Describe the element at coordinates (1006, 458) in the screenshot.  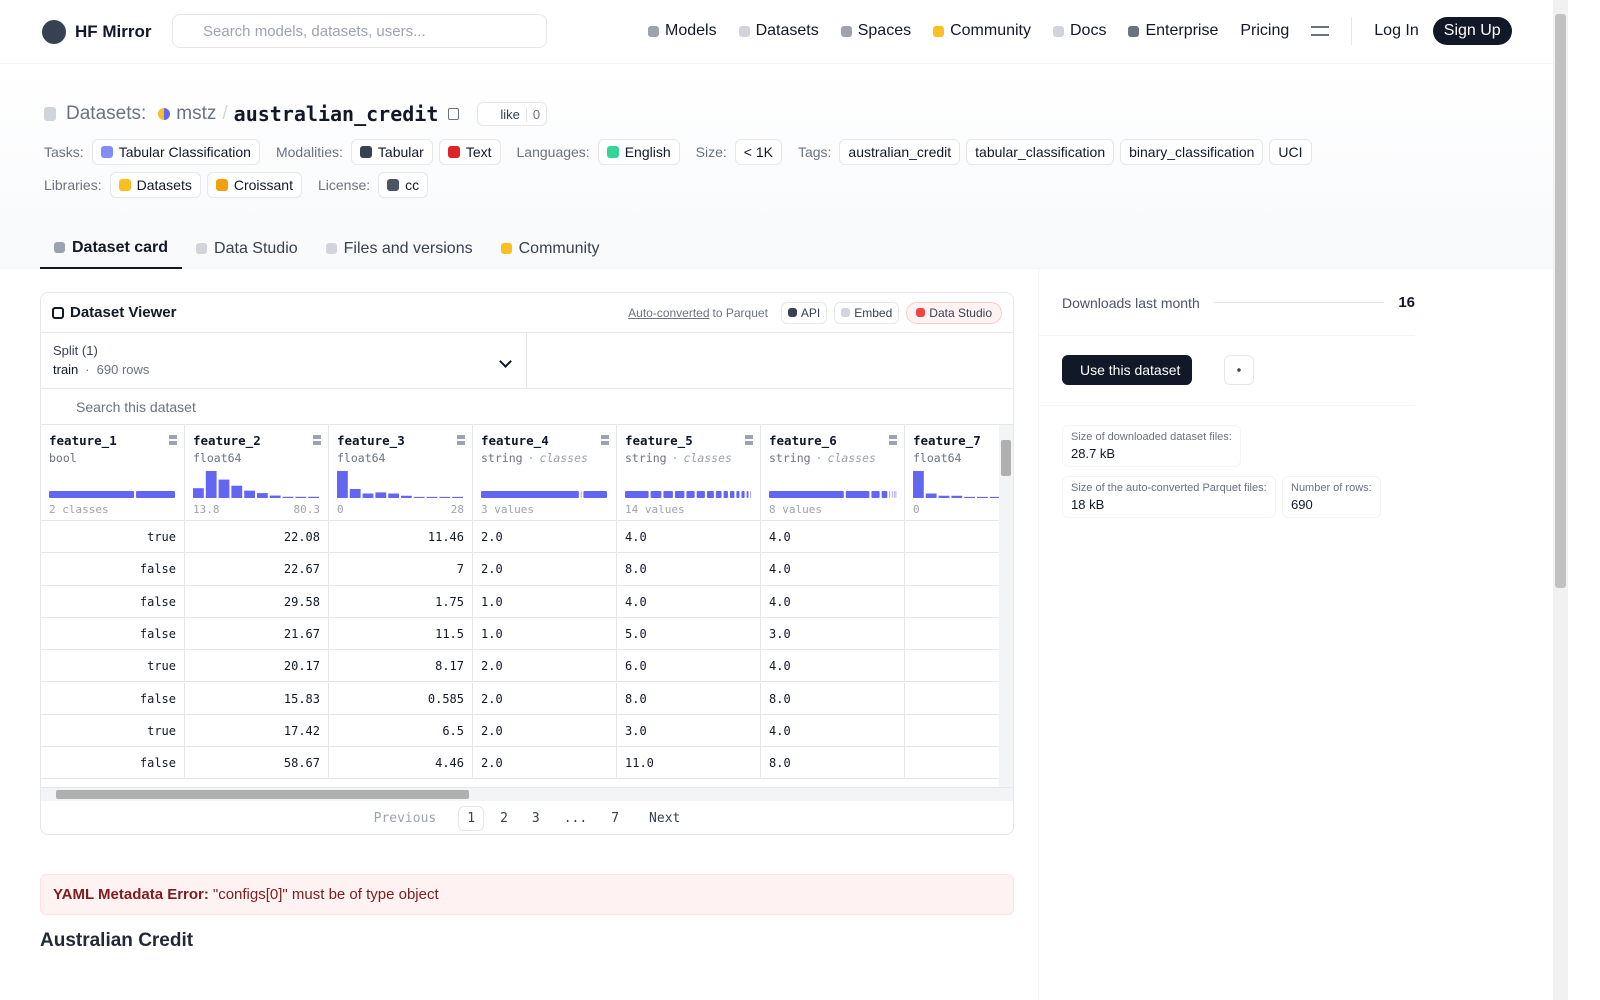
I see `v-scroll-thumb` at that location.